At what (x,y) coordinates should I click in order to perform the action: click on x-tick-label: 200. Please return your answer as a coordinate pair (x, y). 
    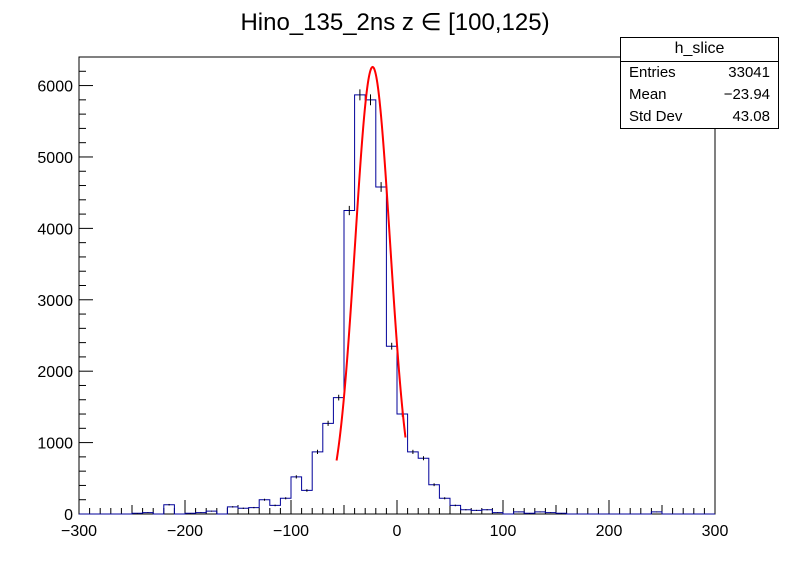
    Looking at the image, I should click on (609, 531).